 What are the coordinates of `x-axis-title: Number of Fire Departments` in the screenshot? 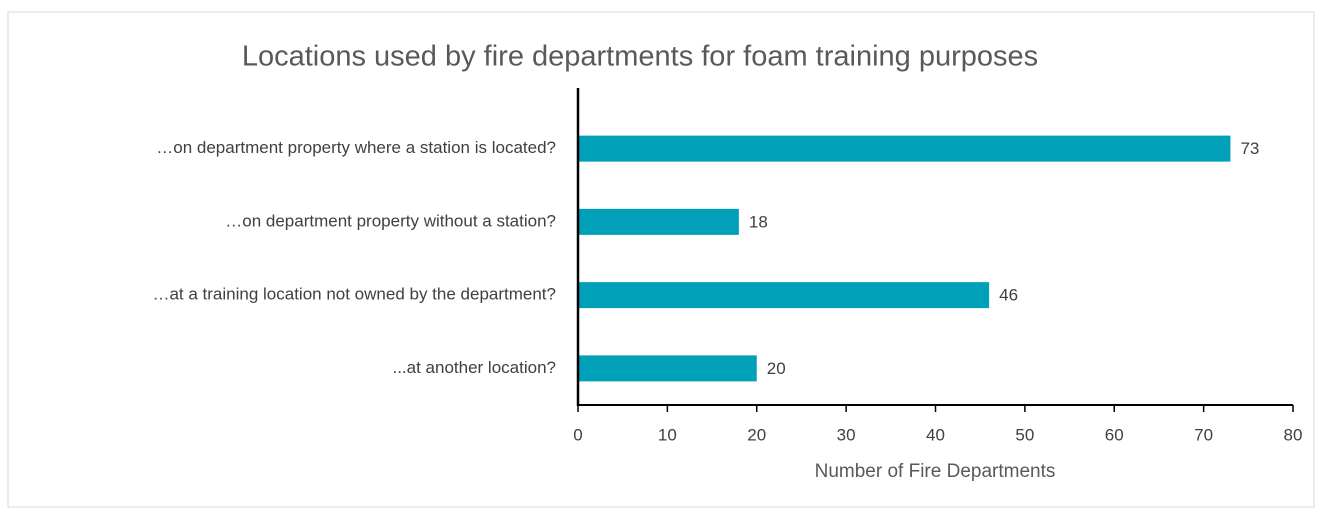 It's located at (935, 471).